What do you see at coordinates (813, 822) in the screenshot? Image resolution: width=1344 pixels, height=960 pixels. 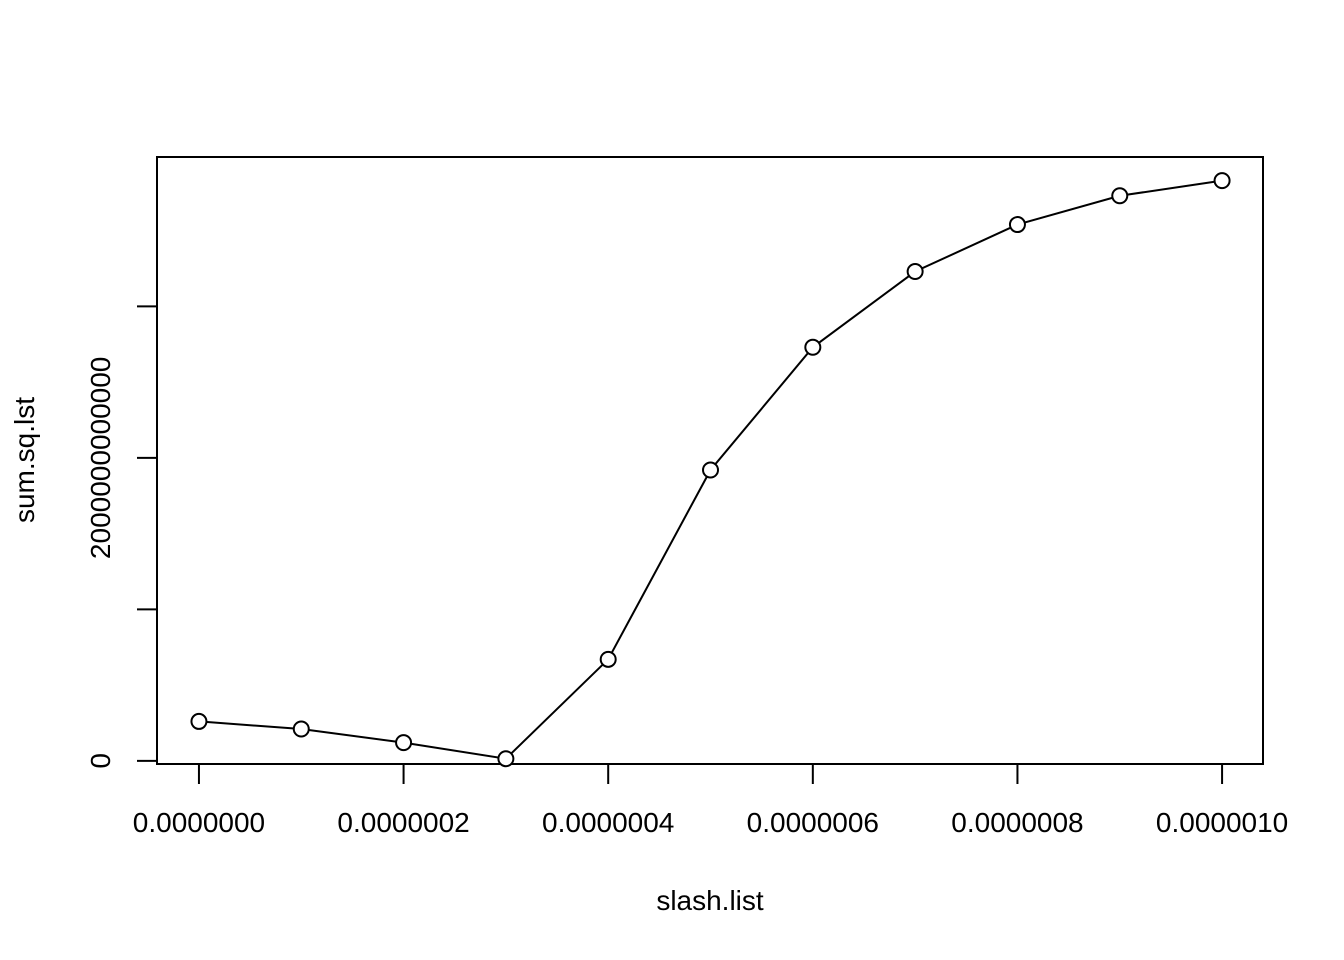 I see `x-tick-label: 0.0000006` at bounding box center [813, 822].